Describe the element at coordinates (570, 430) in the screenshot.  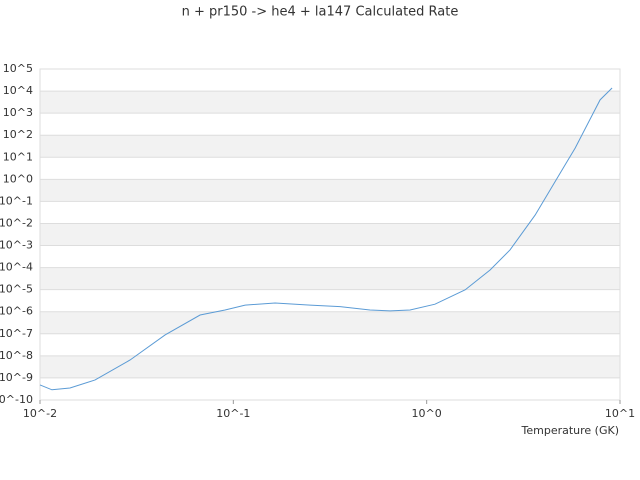
I see `x-axis-label: Temperature (GK)` at that location.